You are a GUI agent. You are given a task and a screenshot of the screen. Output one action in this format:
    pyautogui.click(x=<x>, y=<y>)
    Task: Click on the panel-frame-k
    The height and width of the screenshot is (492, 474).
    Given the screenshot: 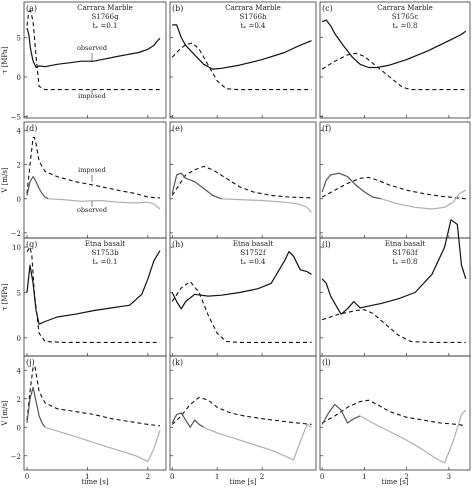 What is the action you would take?
    pyautogui.click(x=243, y=413)
    